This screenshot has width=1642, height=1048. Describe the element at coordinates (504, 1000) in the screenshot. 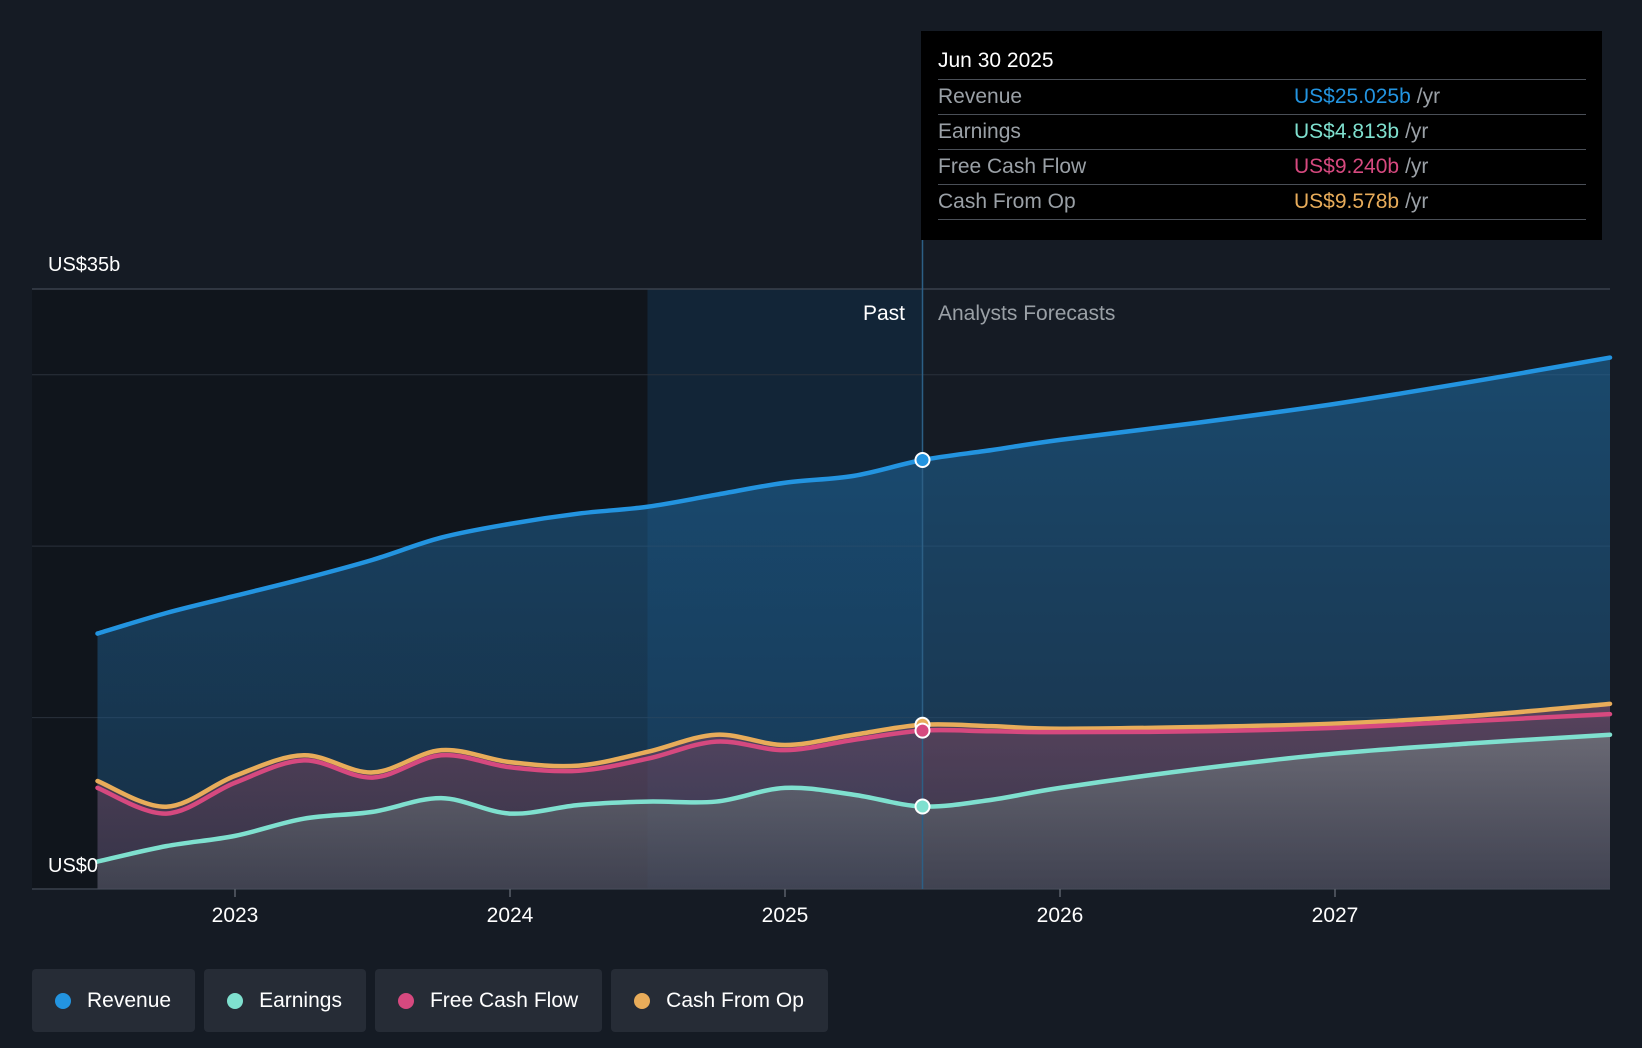

I see `legend-label: Free Cash Flow` at that location.